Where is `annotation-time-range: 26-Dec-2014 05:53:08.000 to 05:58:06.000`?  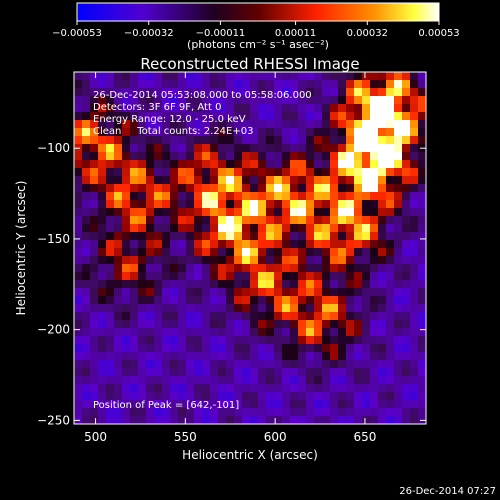
annotation-time-range: 26-Dec-2014 05:53:08.000 to 05:58:06.000 is located at coordinates (202, 95).